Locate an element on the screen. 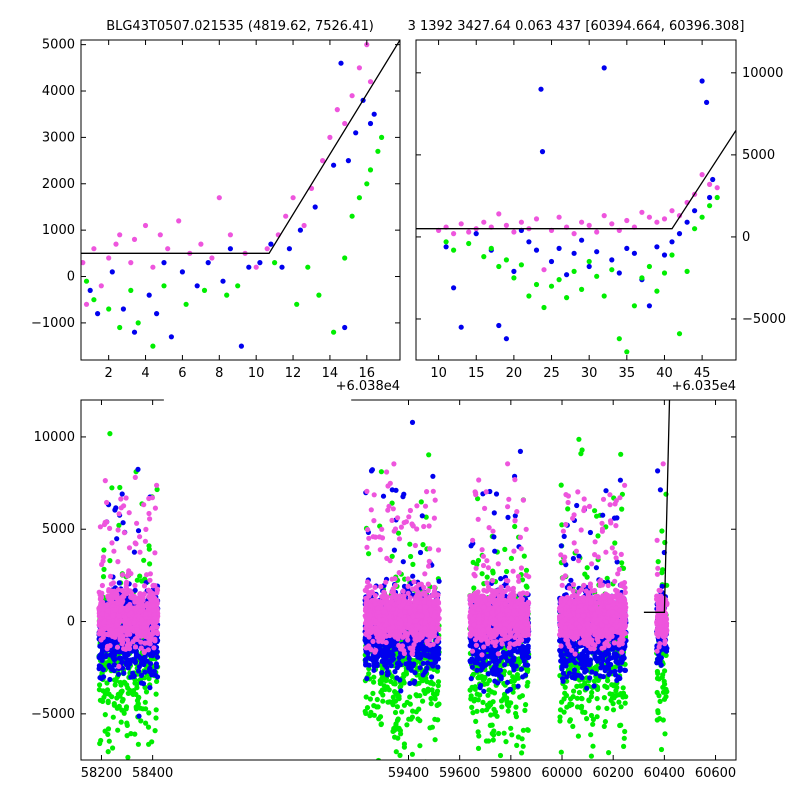 The image size is (800, 804). plot-area is located at coordinates (576, 209).